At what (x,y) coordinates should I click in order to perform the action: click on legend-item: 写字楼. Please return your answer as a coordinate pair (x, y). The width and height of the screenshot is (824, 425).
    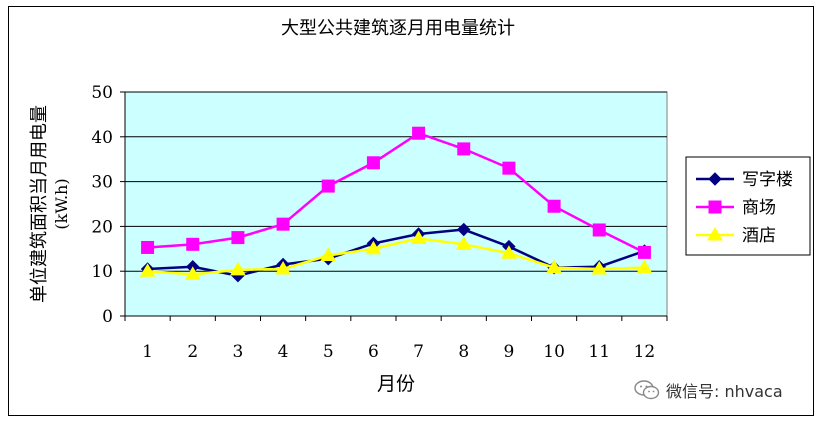
    Looking at the image, I should click on (744, 180).